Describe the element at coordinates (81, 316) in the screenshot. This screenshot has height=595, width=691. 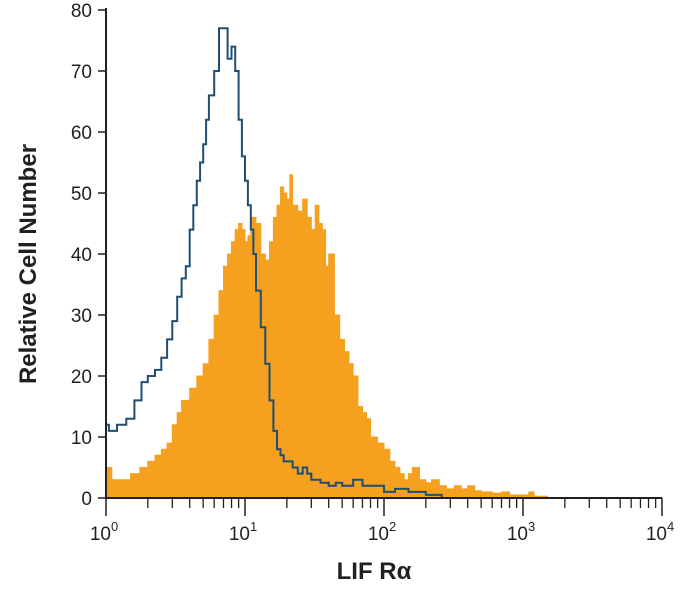
I see `y-tick-label: 30` at that location.